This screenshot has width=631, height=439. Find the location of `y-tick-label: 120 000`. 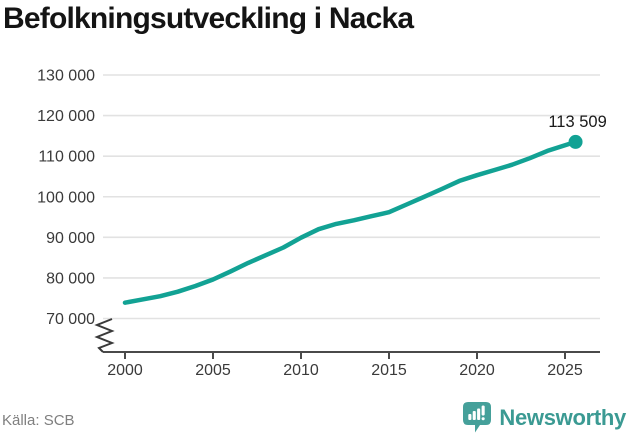

y-tick-label: 120 000 is located at coordinates (66, 116).